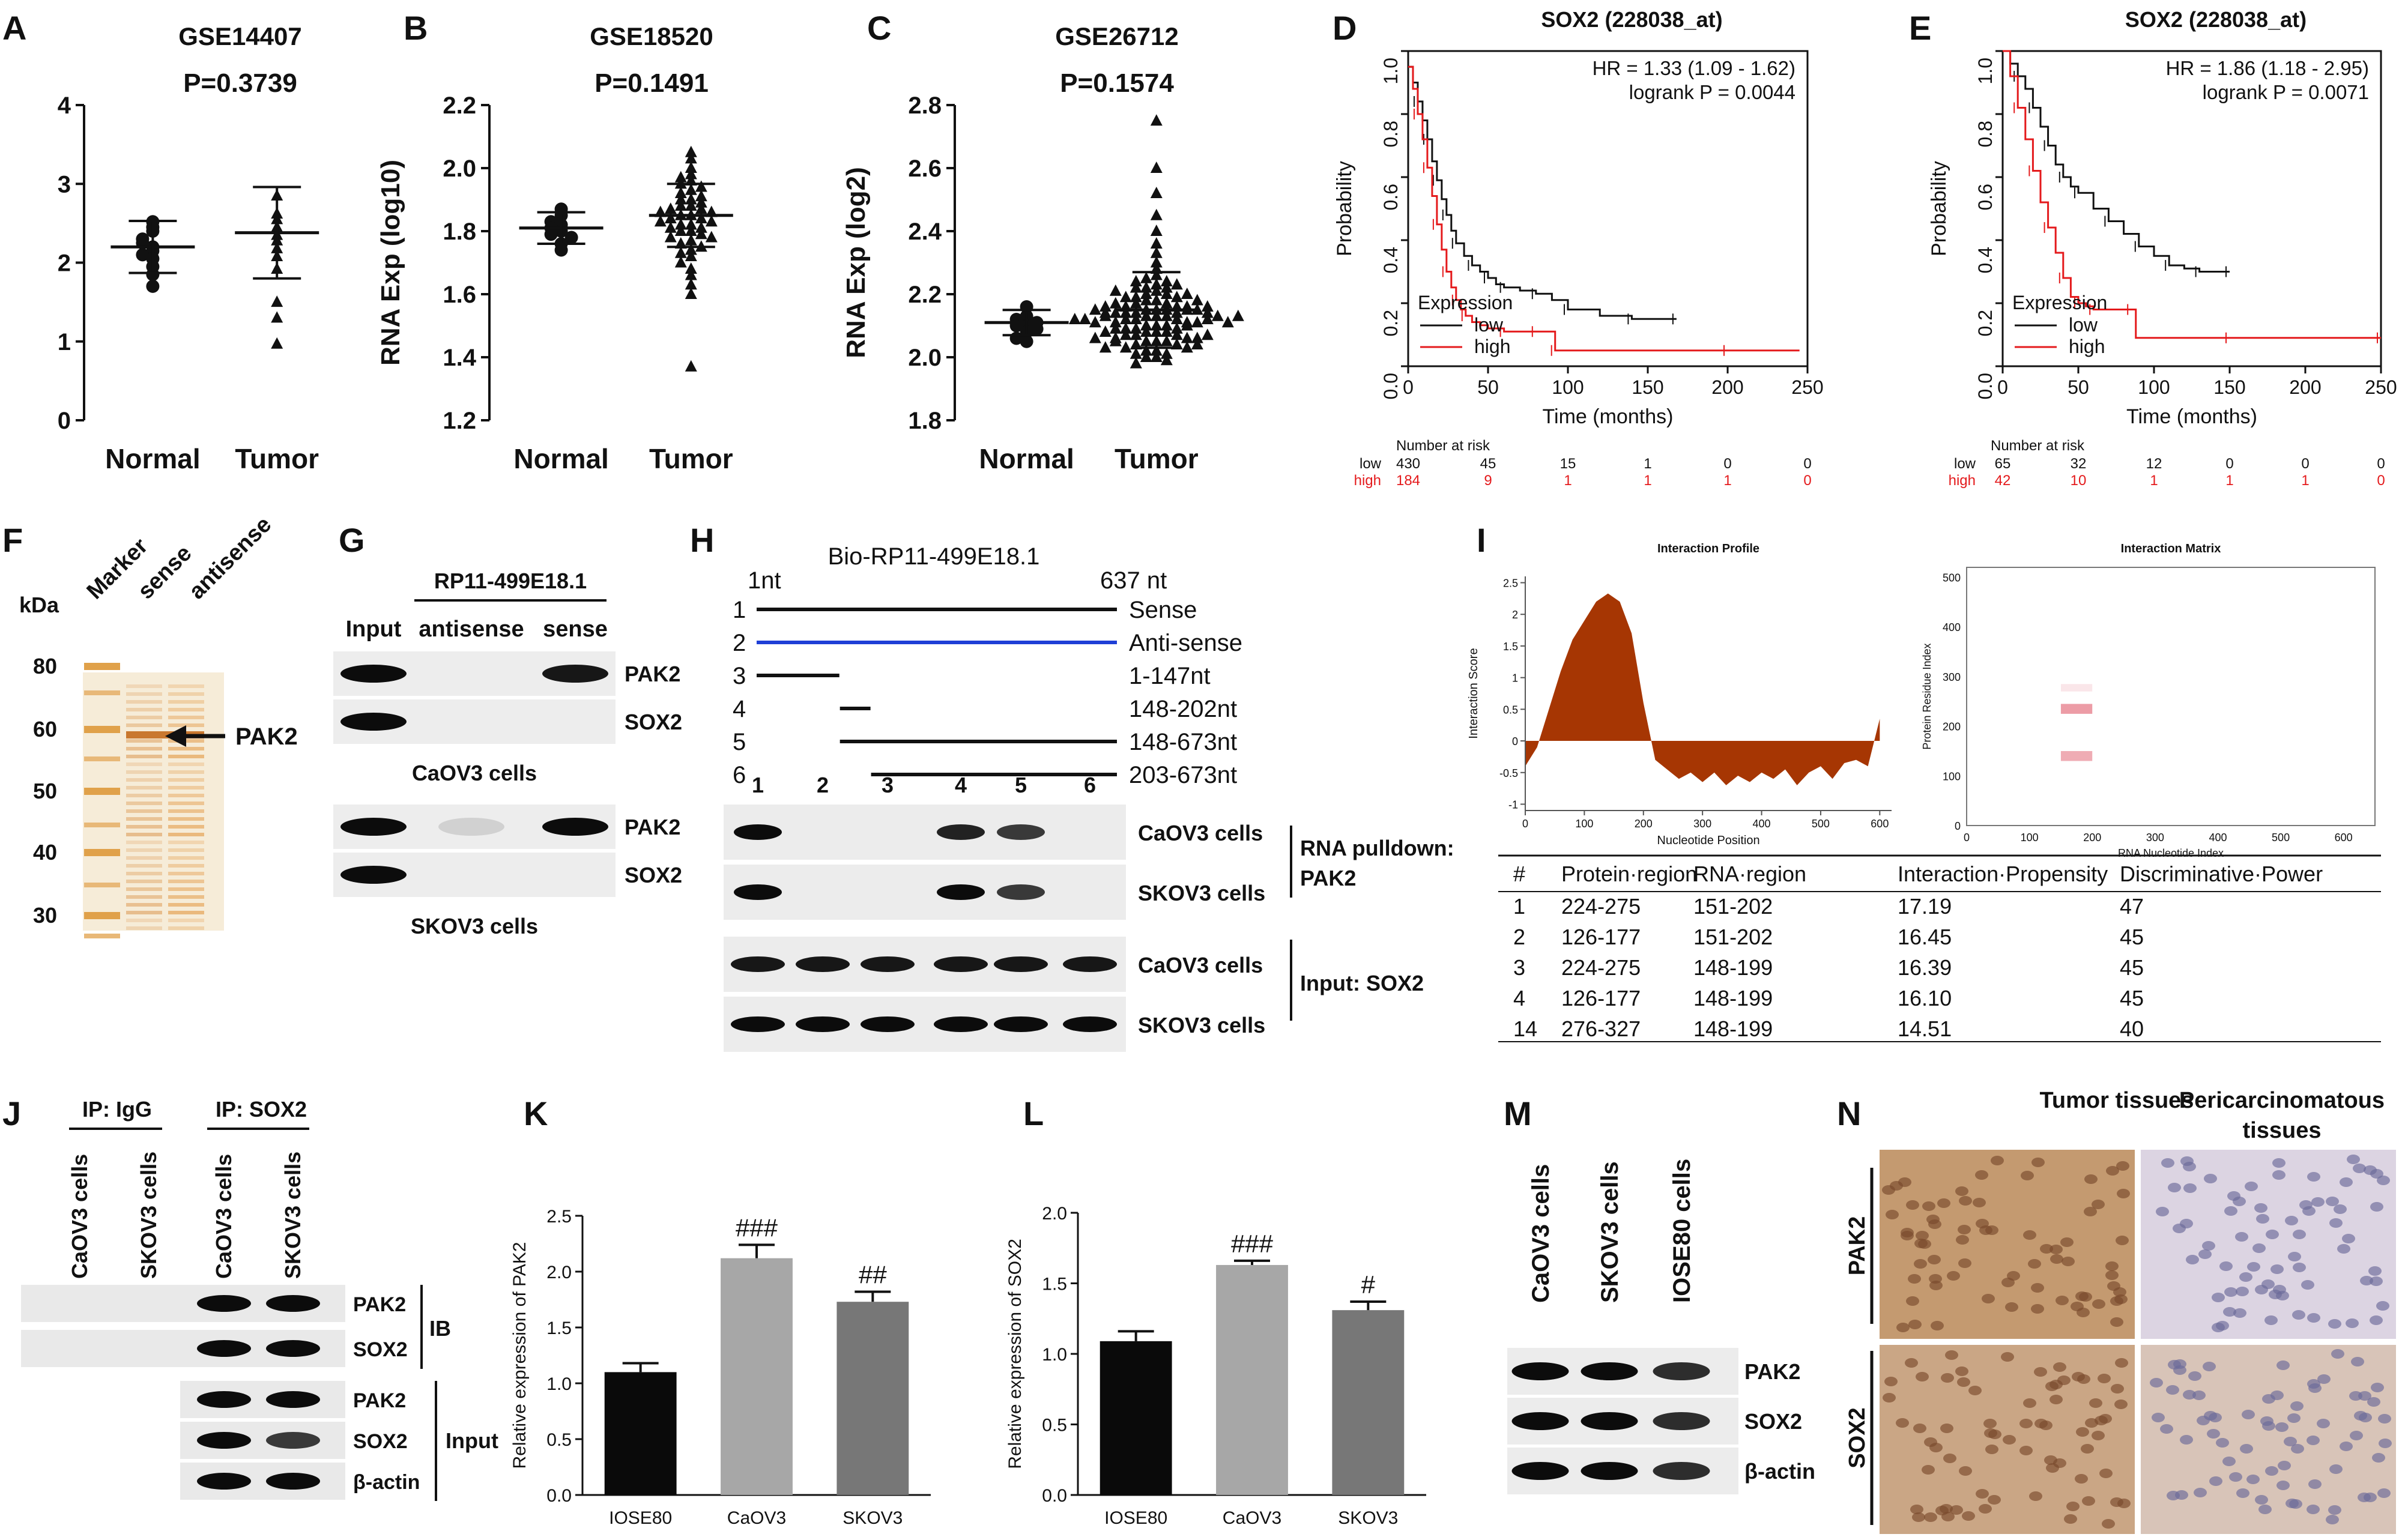 This screenshot has height=1540, width=2405. Describe the element at coordinates (416, 28) in the screenshot. I see `panel-letter-b: B` at that location.